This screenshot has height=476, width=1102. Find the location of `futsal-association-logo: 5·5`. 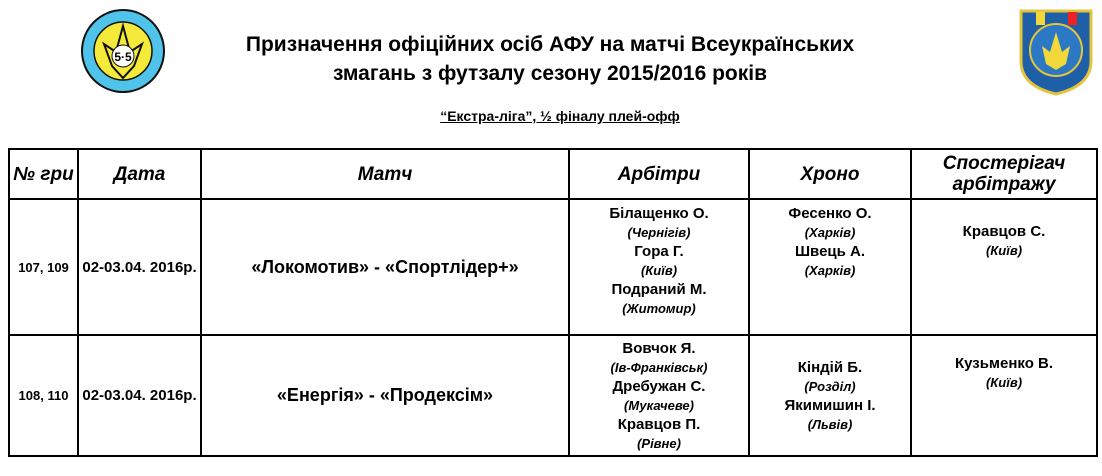

futsal-association-logo: 5·5 is located at coordinates (123, 51).